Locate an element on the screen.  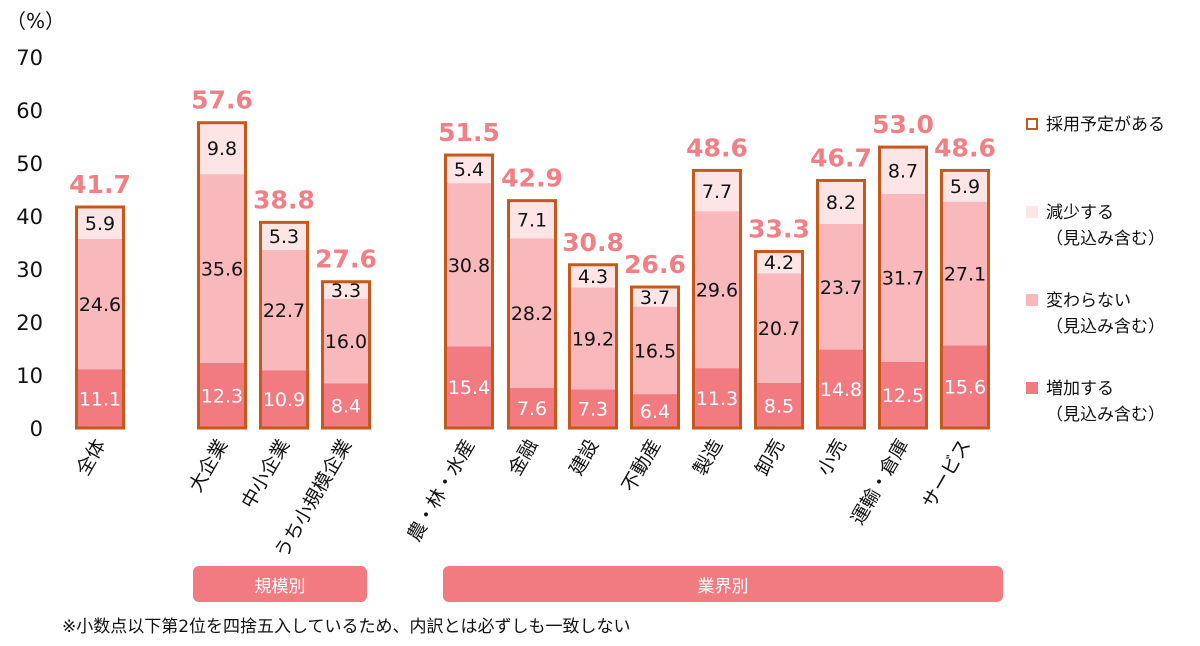
segment-value-label: 12.5 is located at coordinates (903, 396).